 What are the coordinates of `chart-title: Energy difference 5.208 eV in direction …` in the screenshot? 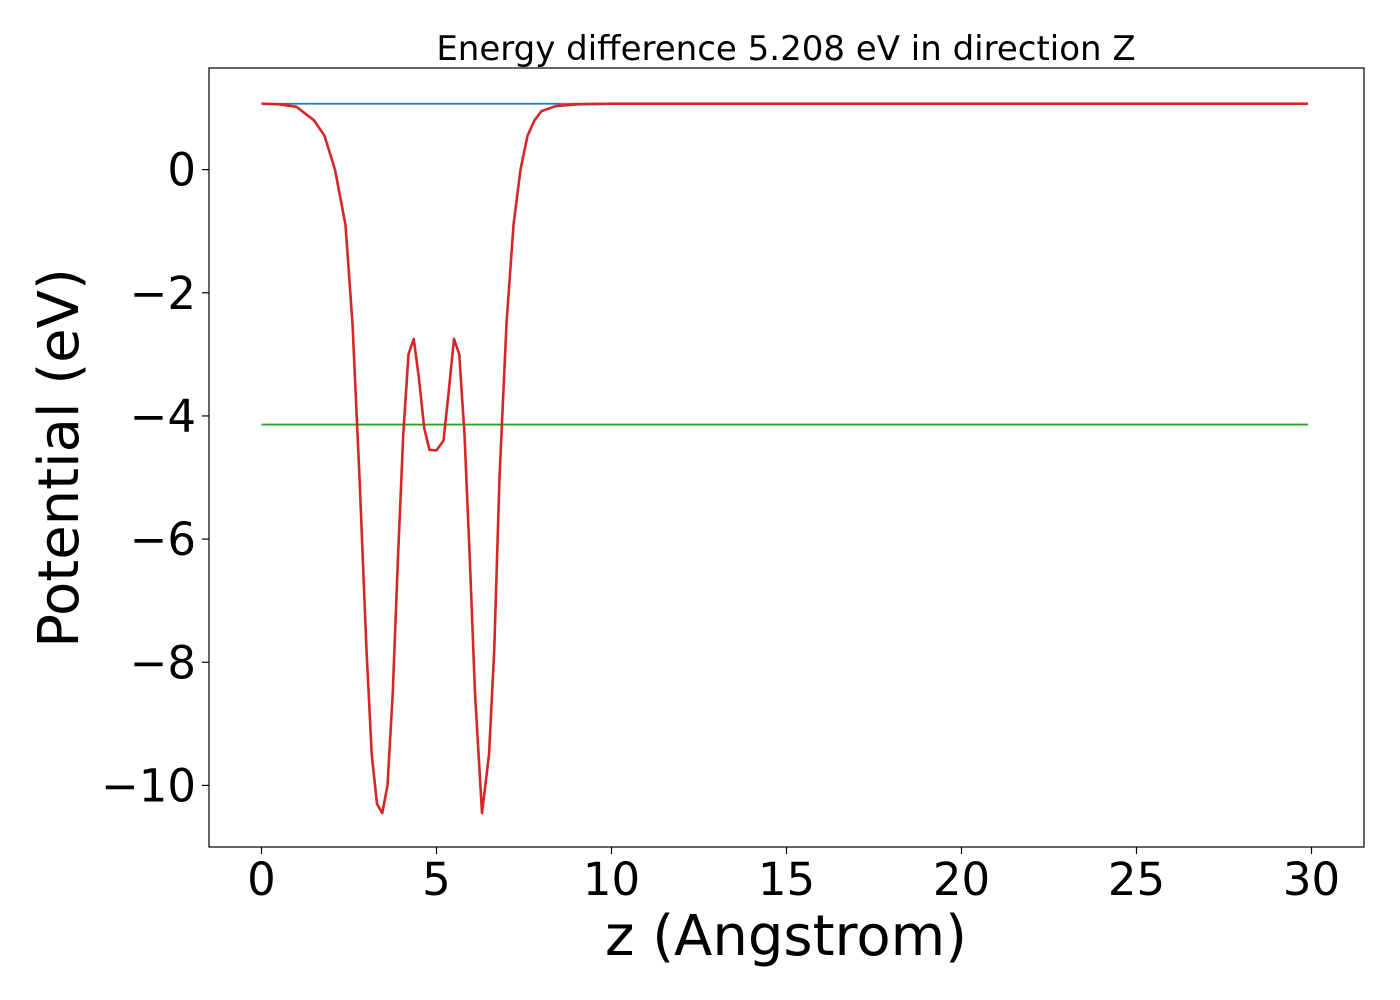 It's located at (785, 49).